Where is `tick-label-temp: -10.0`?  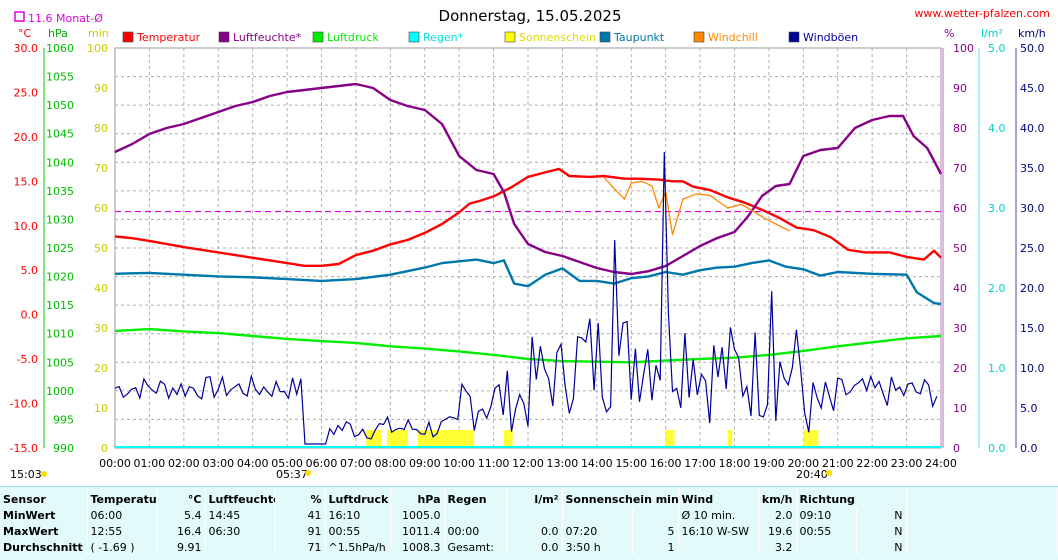 tick-label-temp: -10.0 is located at coordinates (24, 404).